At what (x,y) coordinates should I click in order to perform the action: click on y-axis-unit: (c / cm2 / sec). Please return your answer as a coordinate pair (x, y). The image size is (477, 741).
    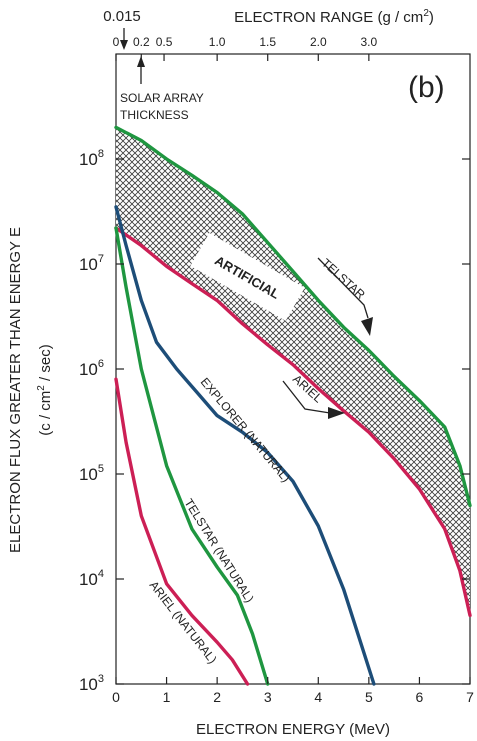
    Looking at the image, I should click on (45, 389).